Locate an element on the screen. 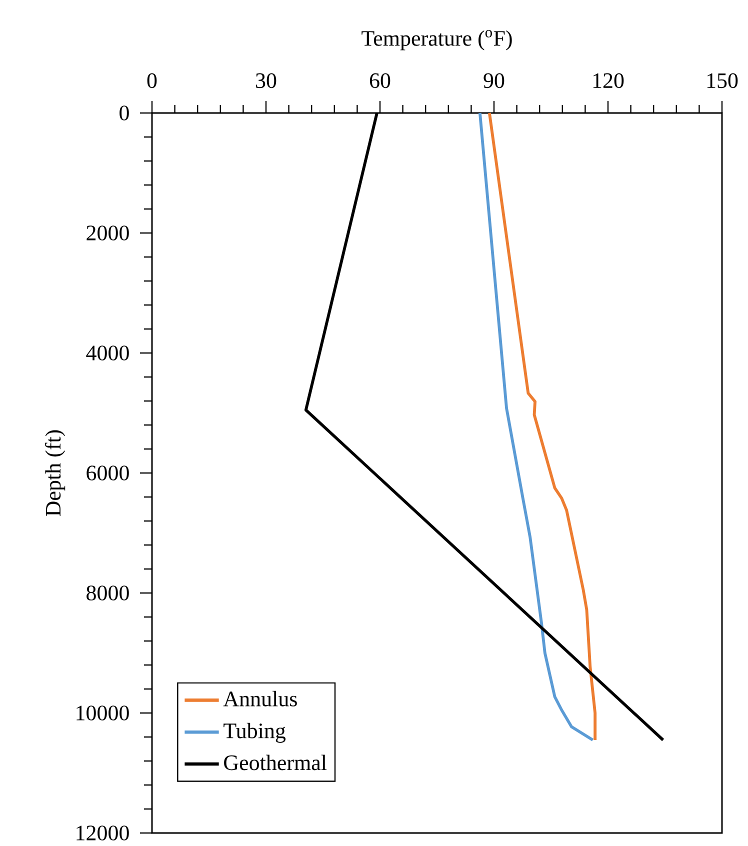  x-tick-label: 90 is located at coordinates (494, 80).